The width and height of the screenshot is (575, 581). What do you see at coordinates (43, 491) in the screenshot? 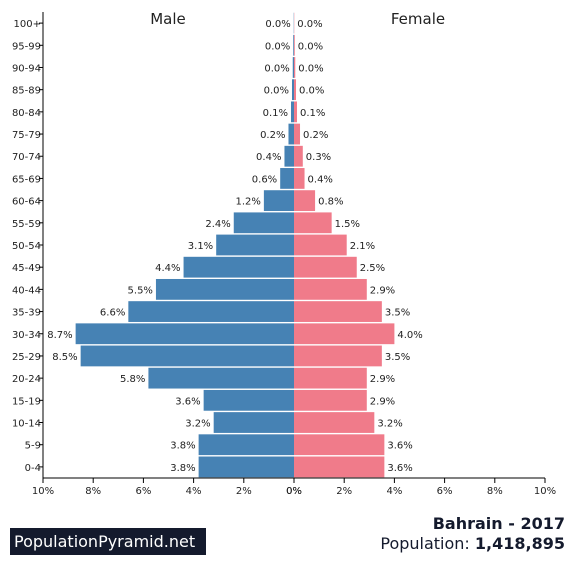
I see `x-tick-label: 10%` at bounding box center [43, 491].